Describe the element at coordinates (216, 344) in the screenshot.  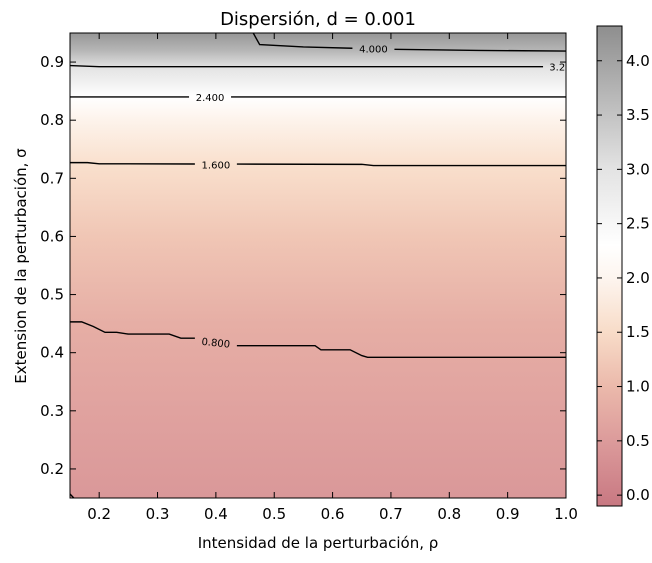
I see `contour-label: 0.800` at that location.